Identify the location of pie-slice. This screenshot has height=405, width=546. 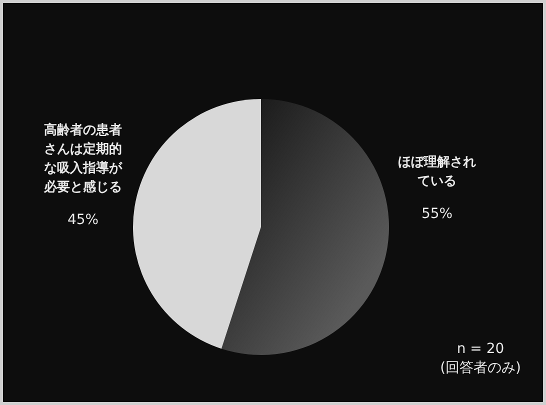
(197, 224).